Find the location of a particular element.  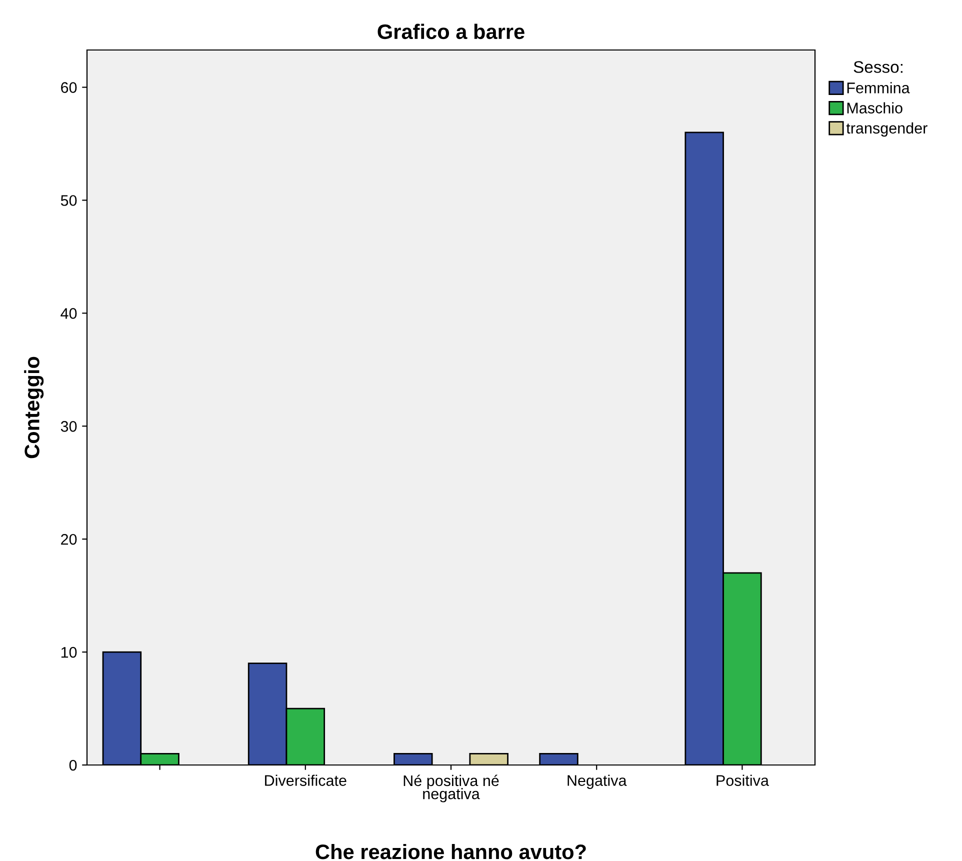

y-tick-label: 20 is located at coordinates (69, 539).